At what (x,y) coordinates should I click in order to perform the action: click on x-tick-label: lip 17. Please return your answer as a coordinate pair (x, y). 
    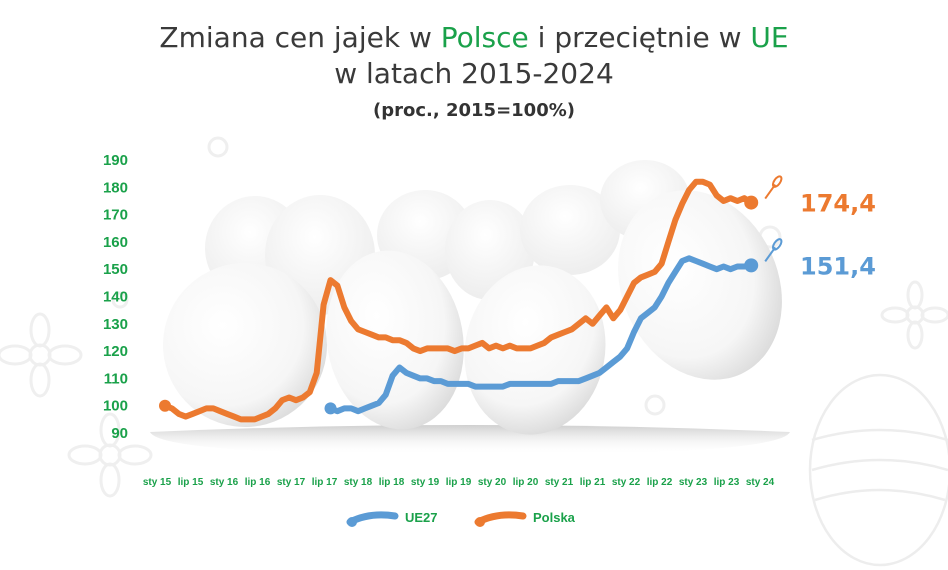
    Looking at the image, I should click on (325, 482).